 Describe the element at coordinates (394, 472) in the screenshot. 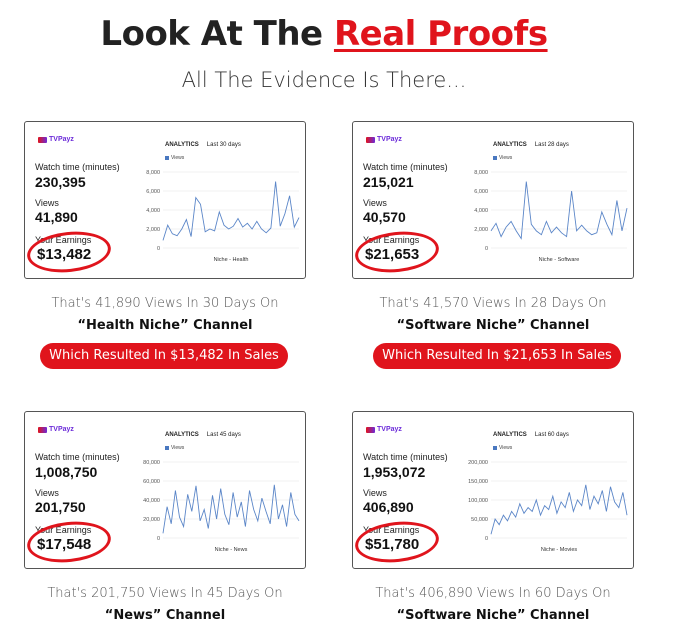

I see `watch-time-value: 1,953,072` at that location.